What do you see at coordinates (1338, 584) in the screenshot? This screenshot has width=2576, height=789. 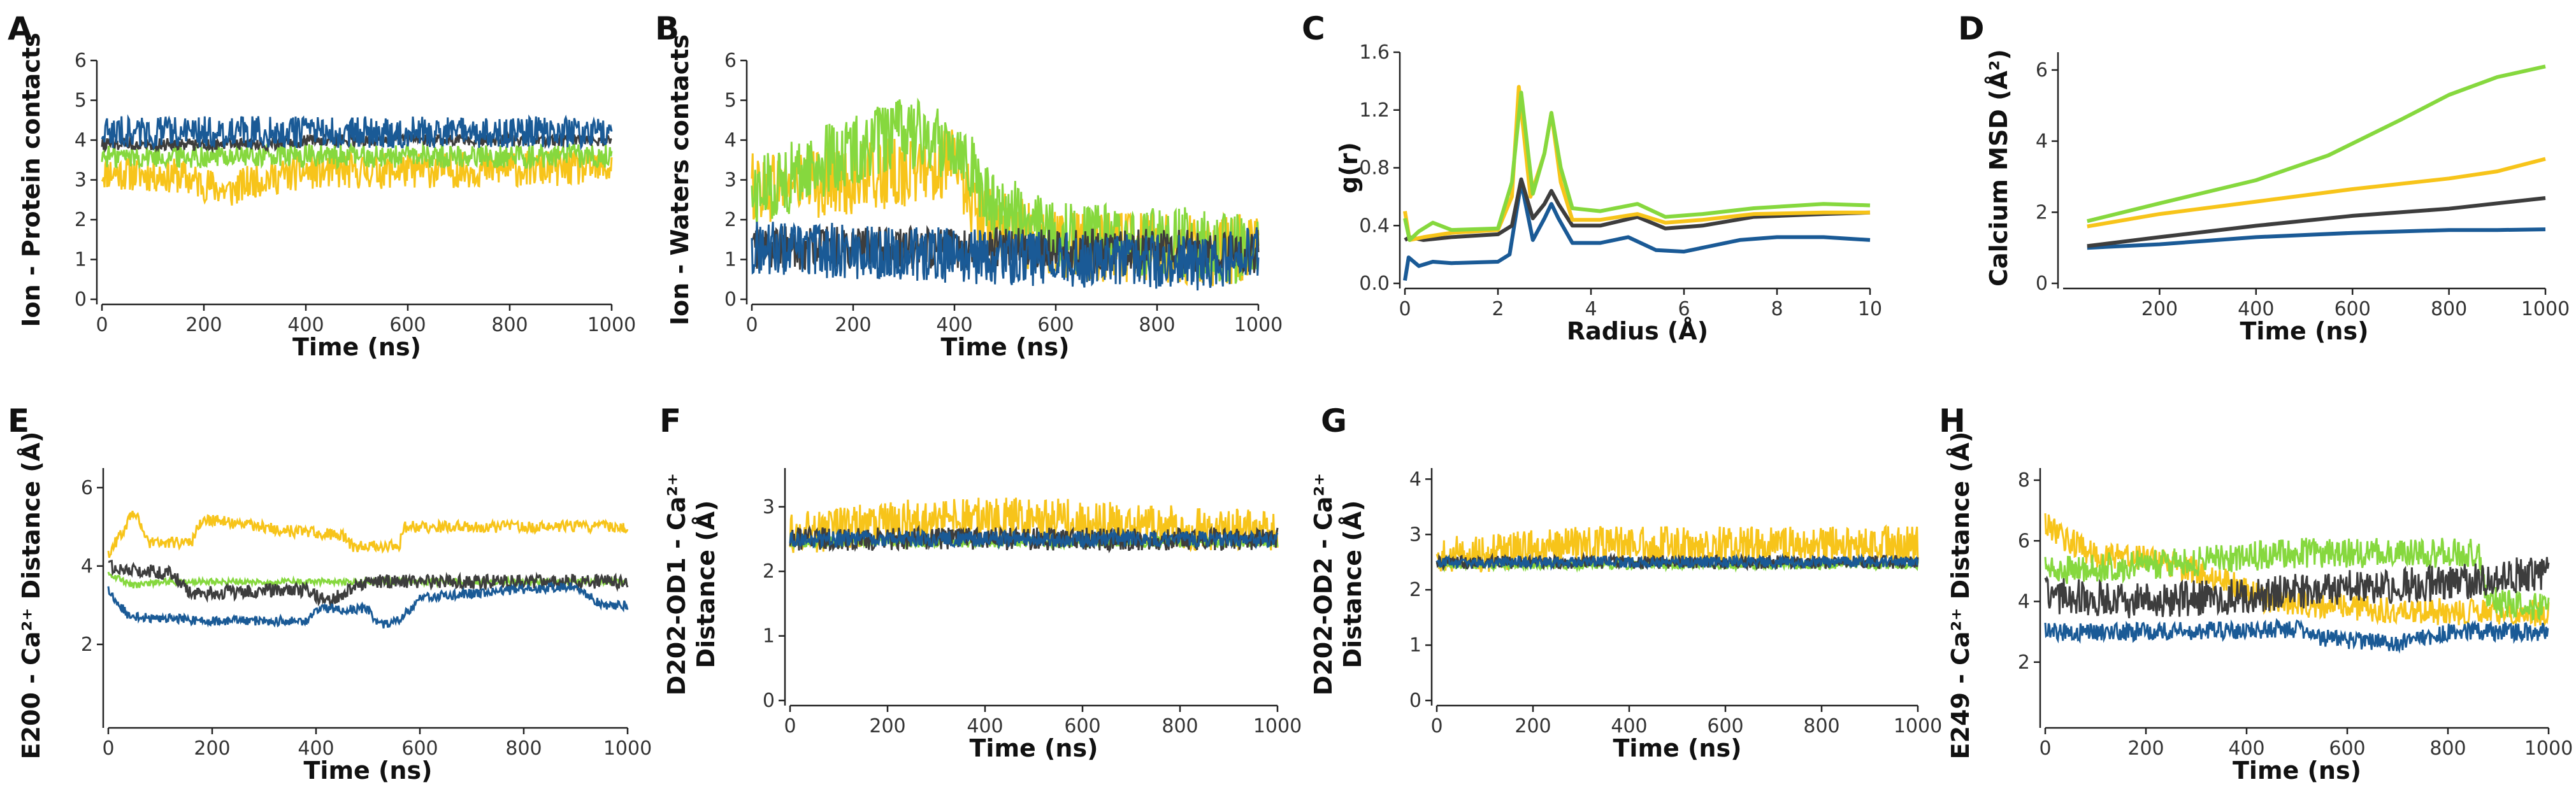 I see `y-axis-title: D202-OD2 - Ca²⁺Distance (Å)` at bounding box center [1338, 584].